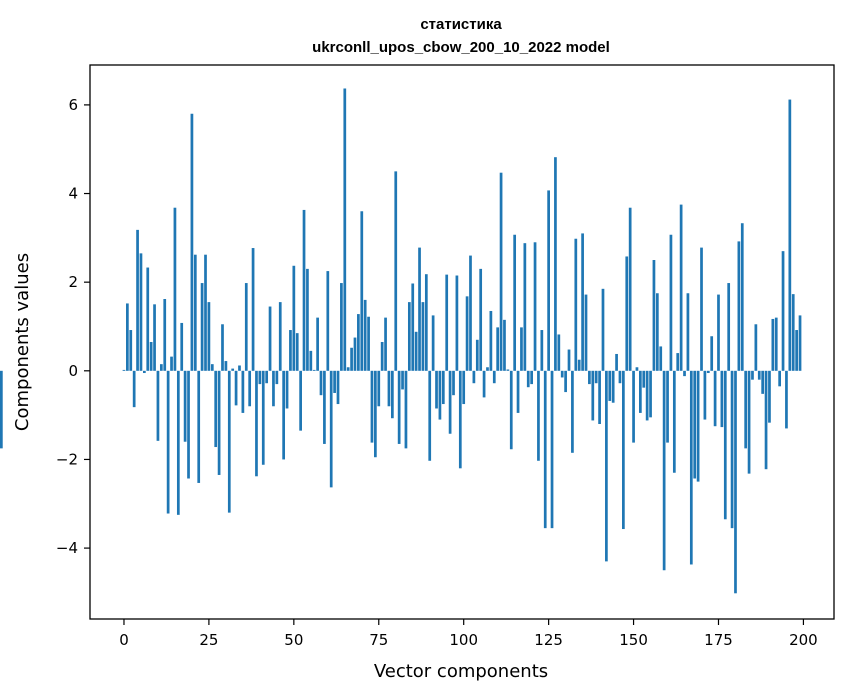 This screenshot has width=847, height=696. What do you see at coordinates (468, 634) in the screenshot?
I see `x-axis-ticks: 0 25 50 75 100 125 150 175 200` at bounding box center [468, 634].